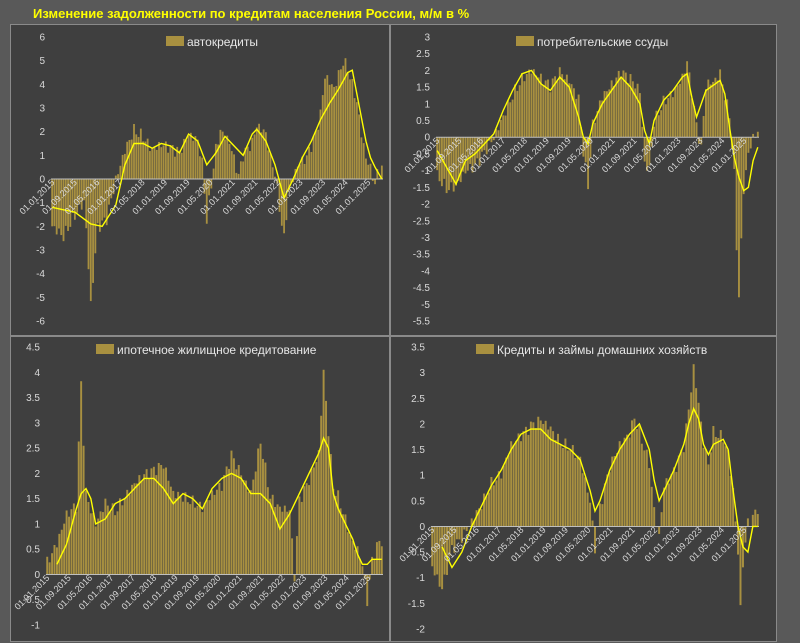  I want to click on y-tick-label: 3, so click(422, 373).